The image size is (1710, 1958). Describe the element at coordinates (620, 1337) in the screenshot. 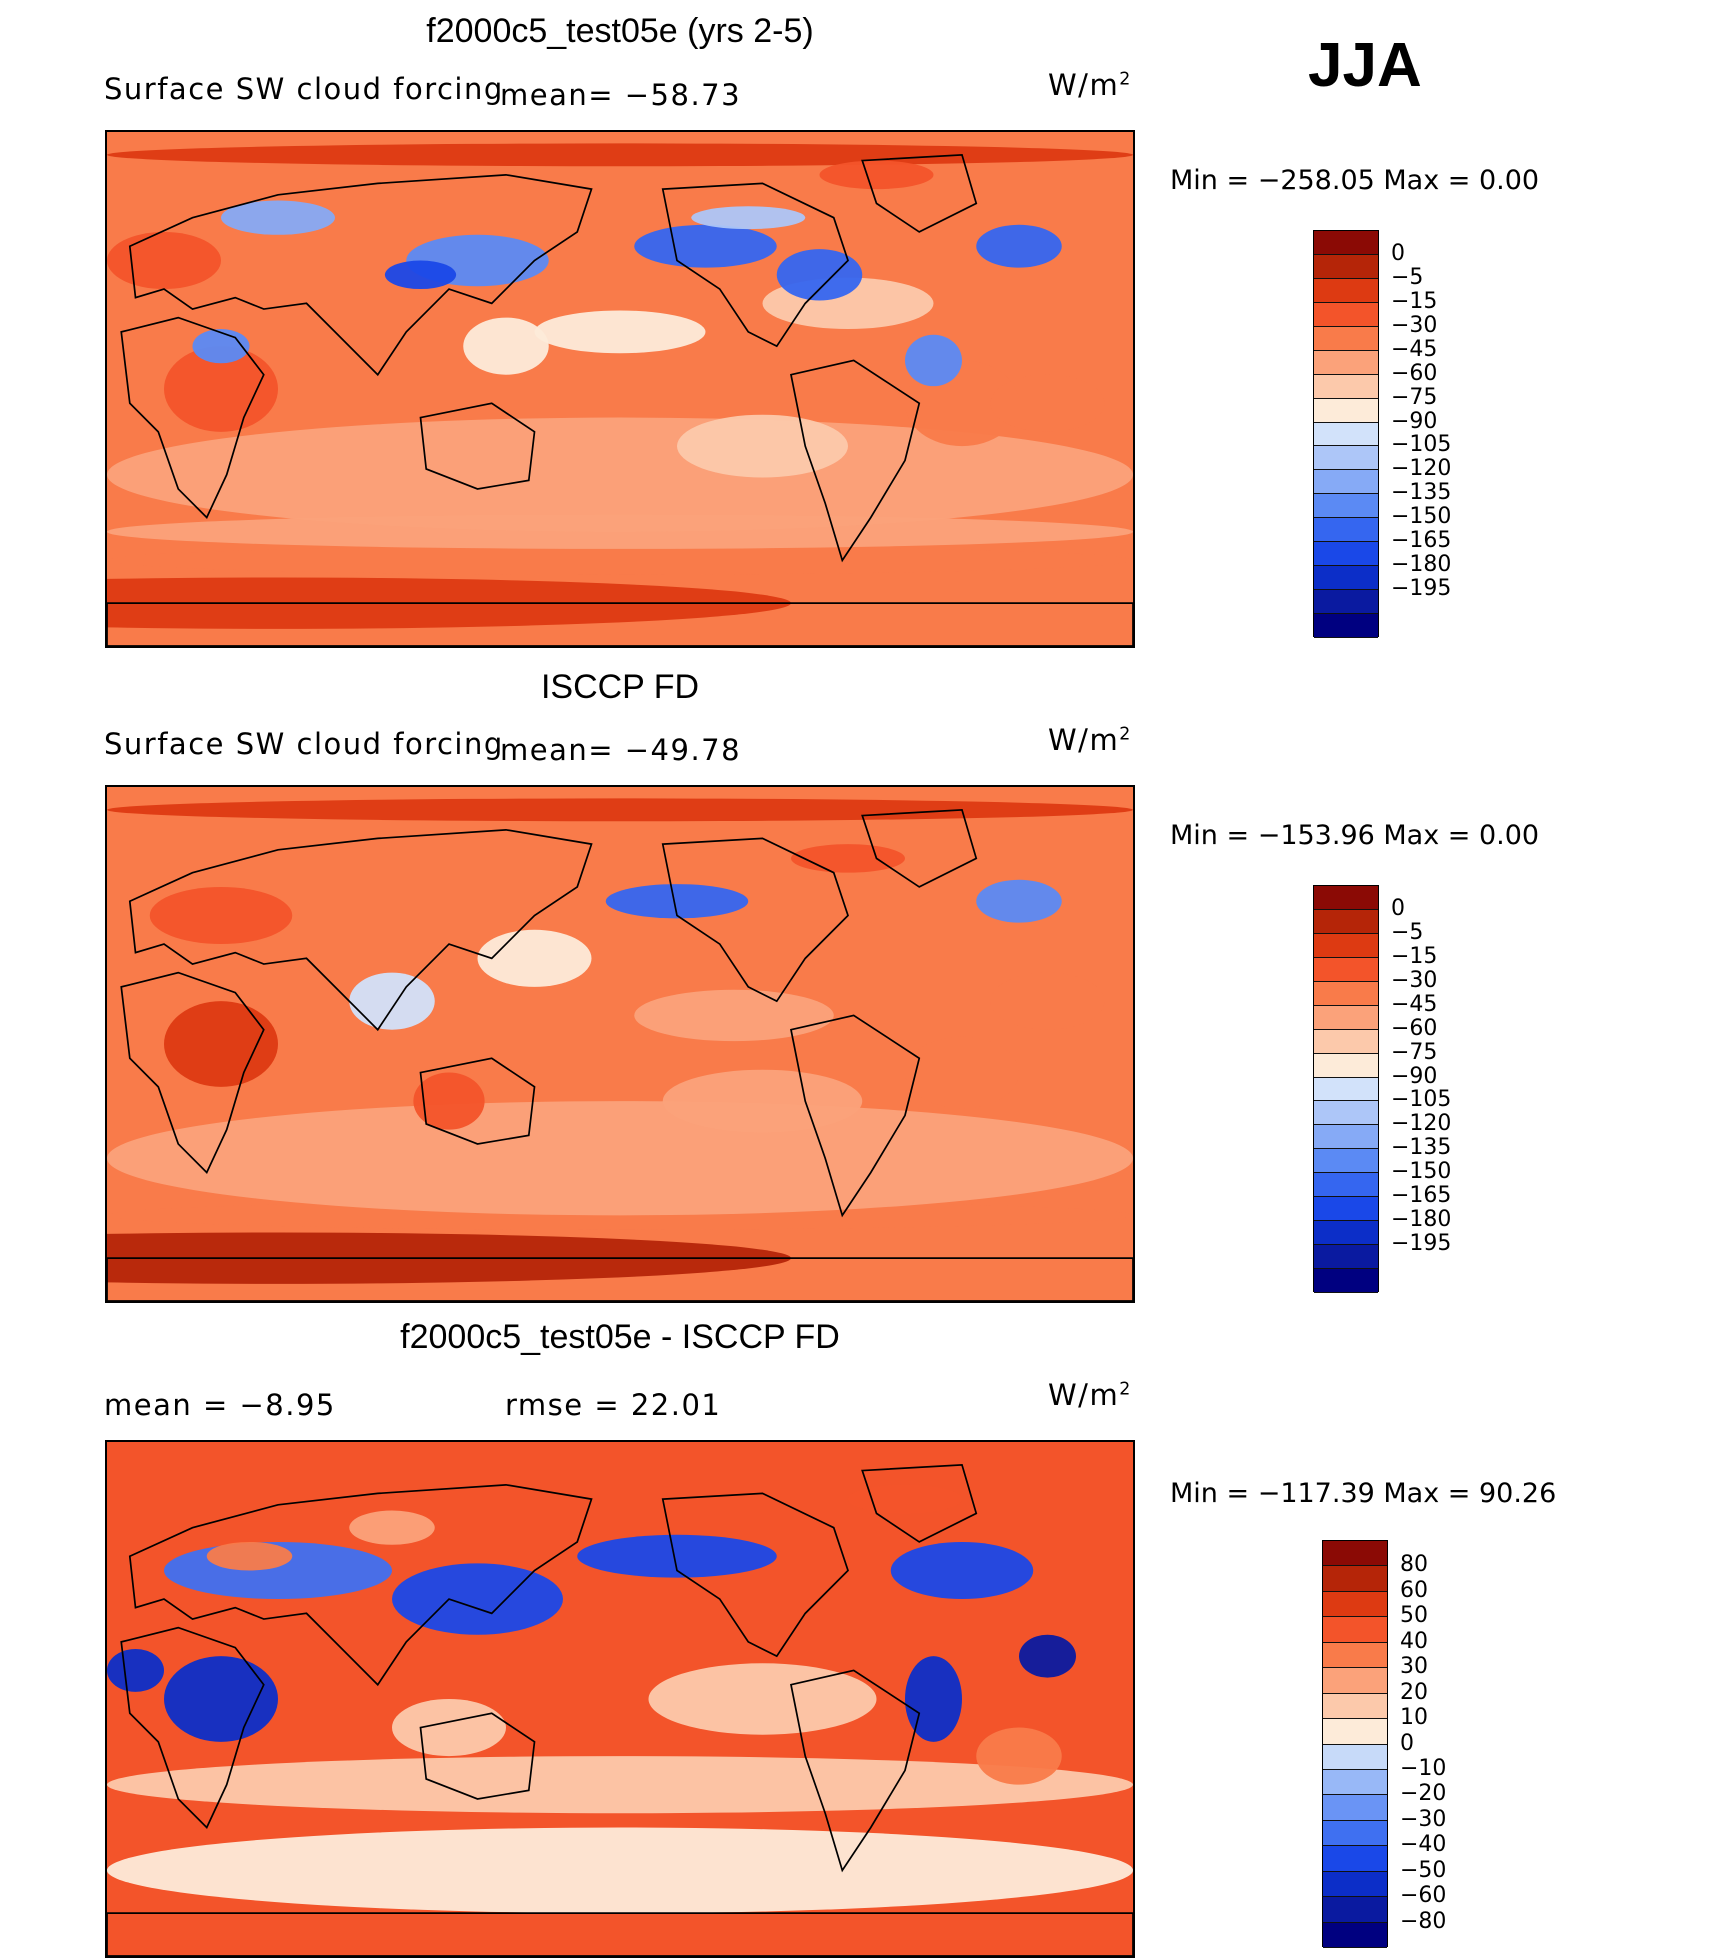

I see `panel-3-title: f2000c5_test05e - ISCCP FD` at that location.